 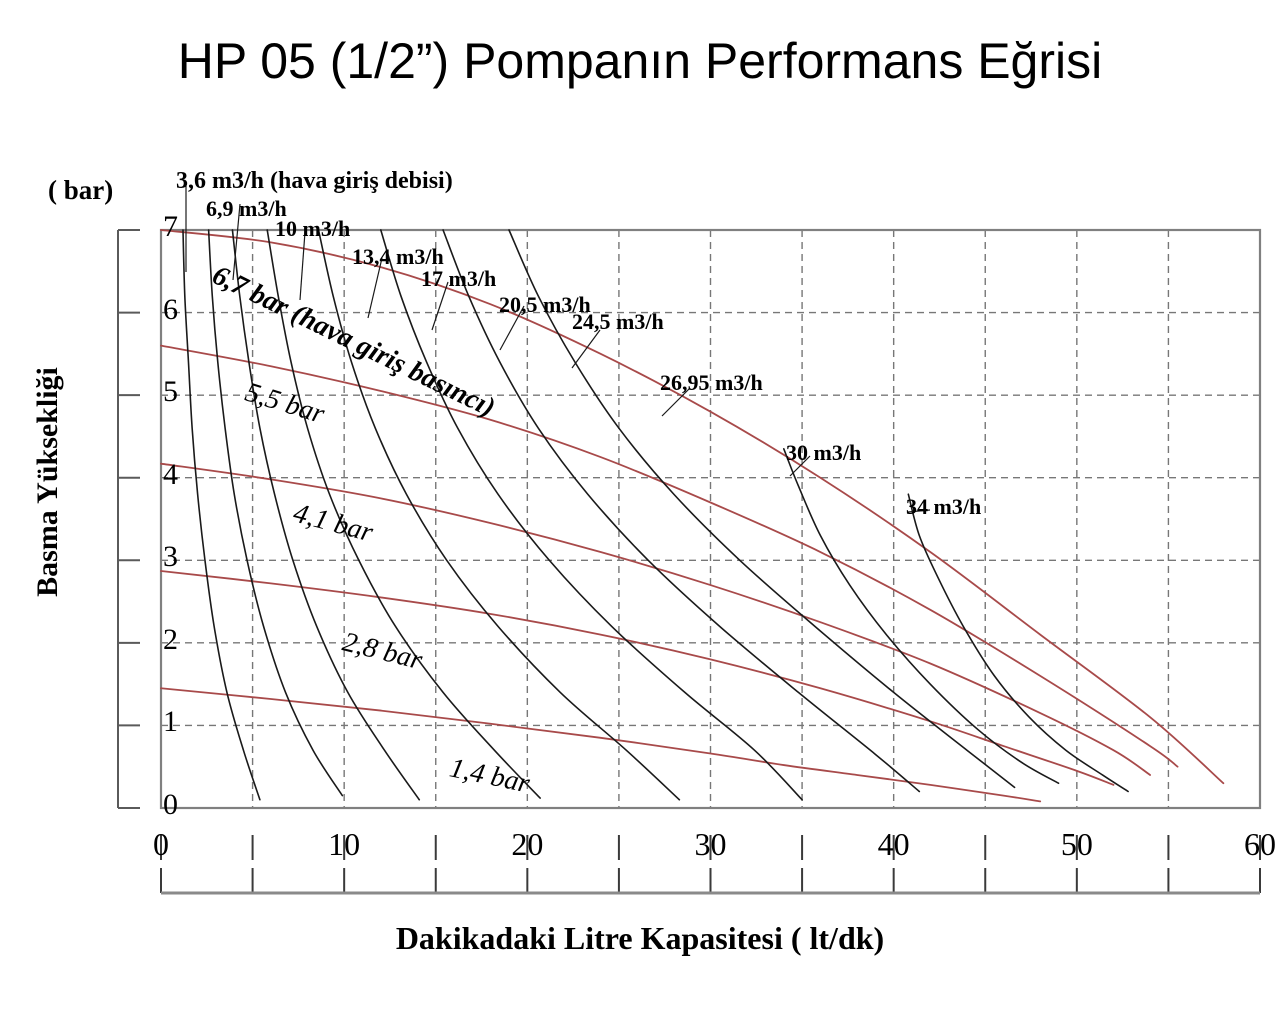 What do you see at coordinates (640, 938) in the screenshot?
I see `x-axis-title: Dakikadaki Litre Kapasitesi ( lt/dk)` at bounding box center [640, 938].